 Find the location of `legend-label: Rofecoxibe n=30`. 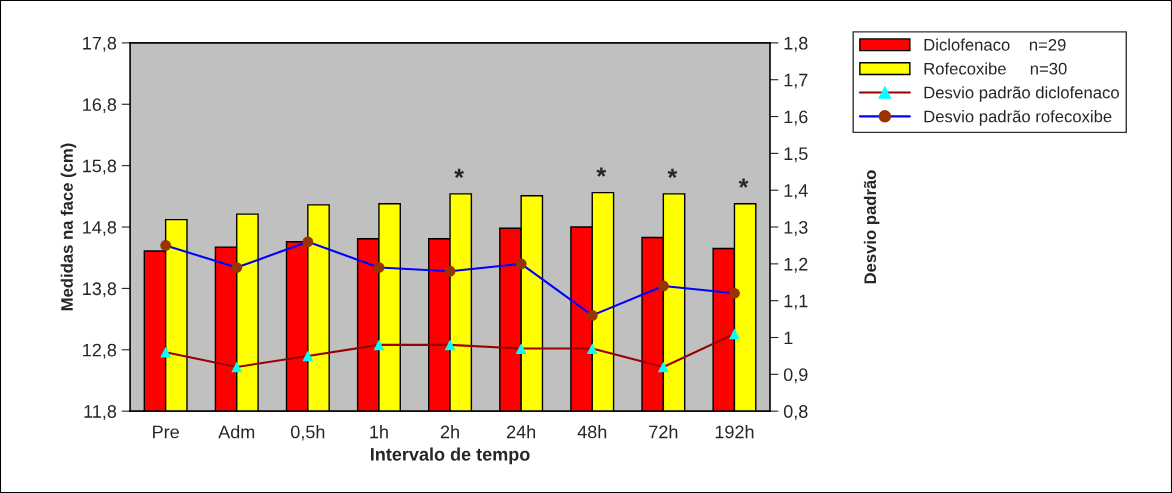

legend-label: Rofecoxibe n=30 is located at coordinates (995, 68).